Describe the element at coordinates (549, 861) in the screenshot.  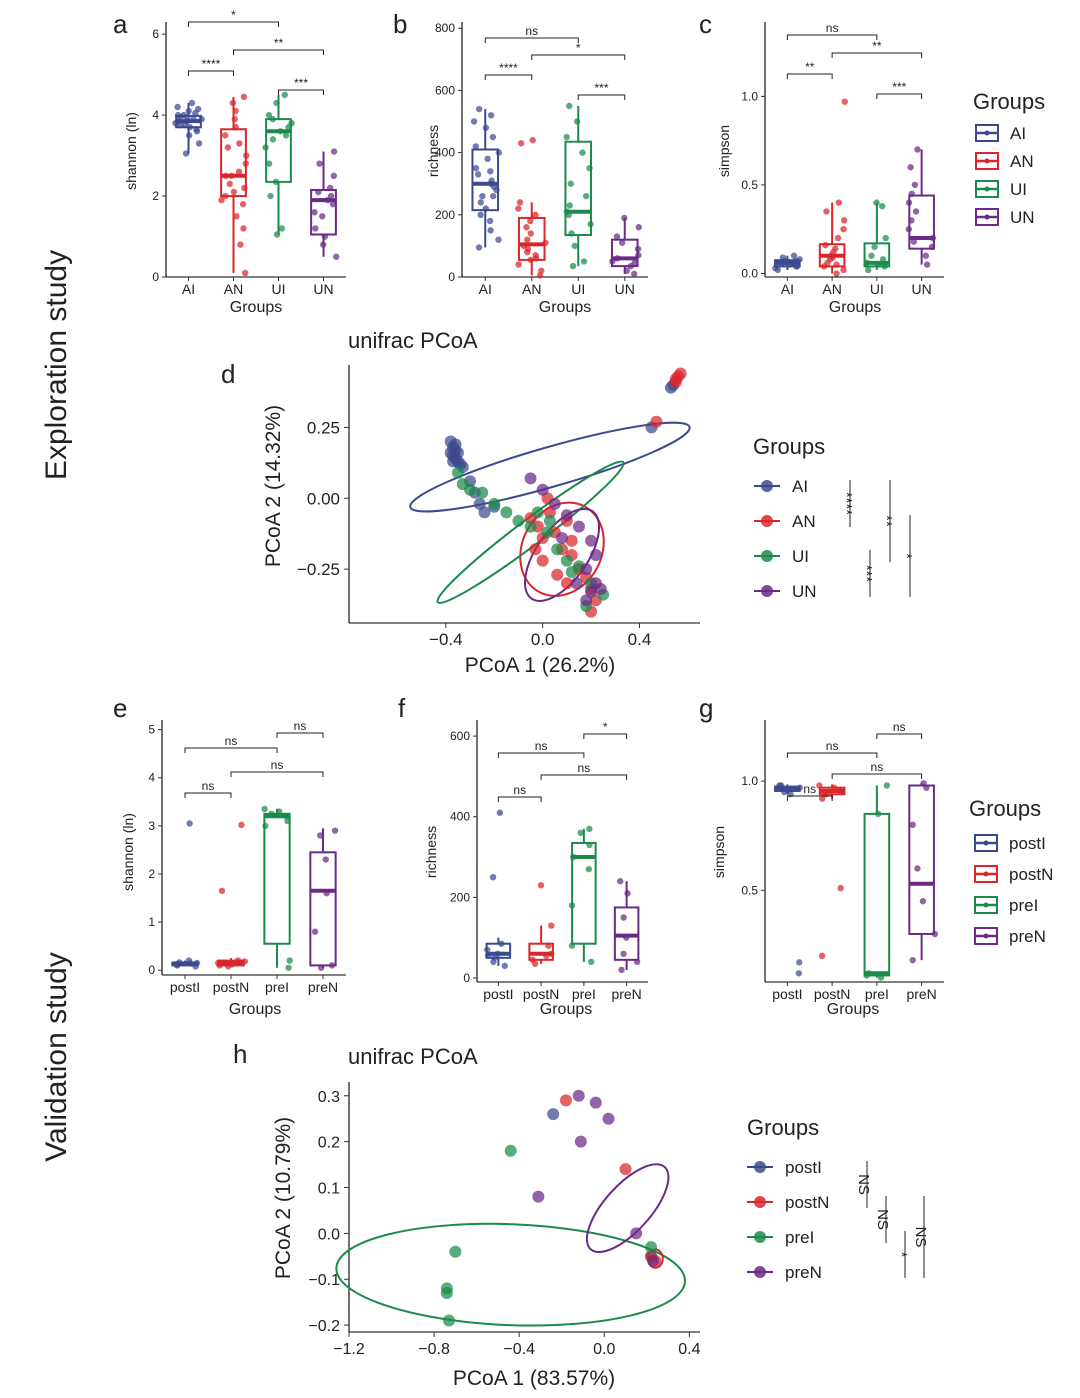
I see `panel-f-boxplot: 0 200 400 600 postI postN preI preN ns ns ns *` at that location.